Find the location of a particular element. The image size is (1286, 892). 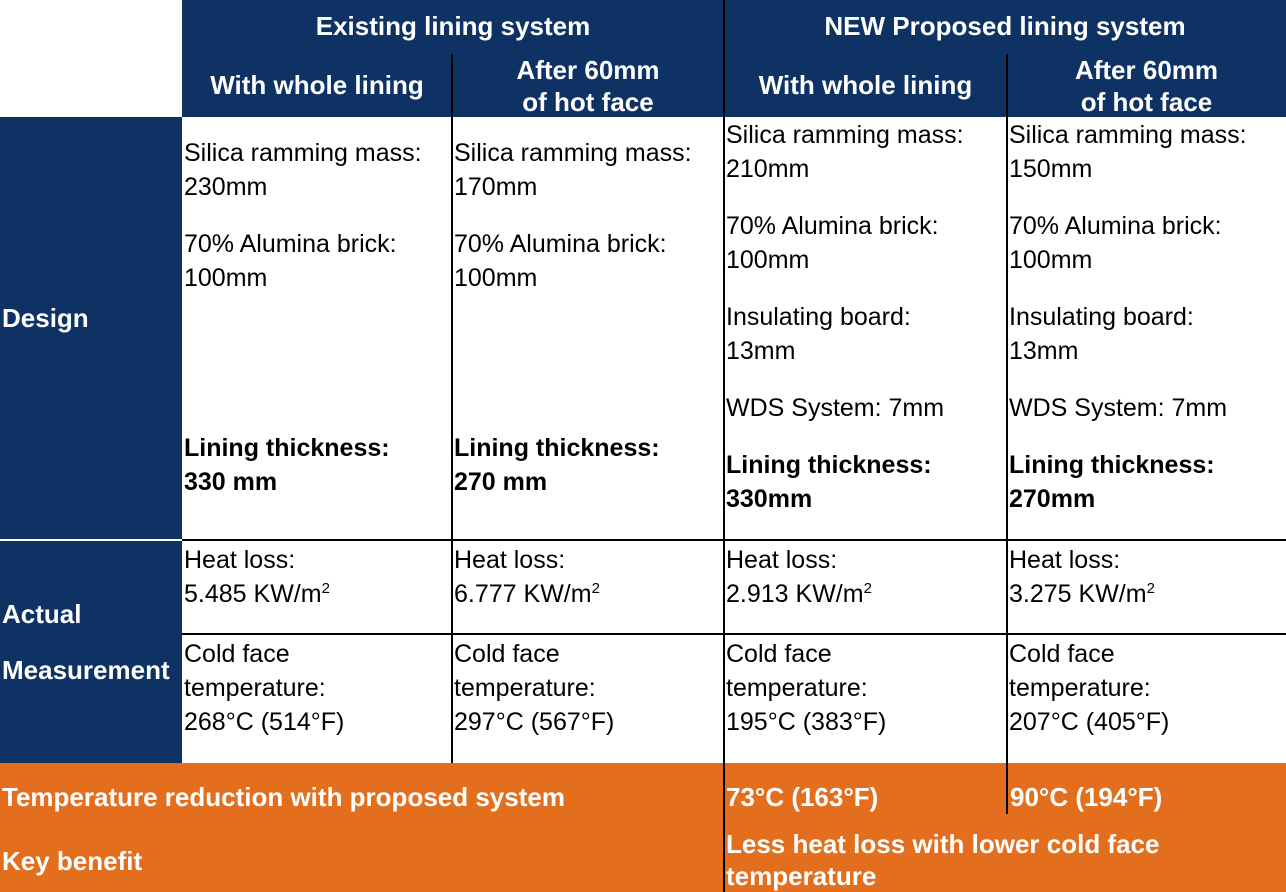

heat-loss-value: 2.913 KW/m2 is located at coordinates (799, 594).